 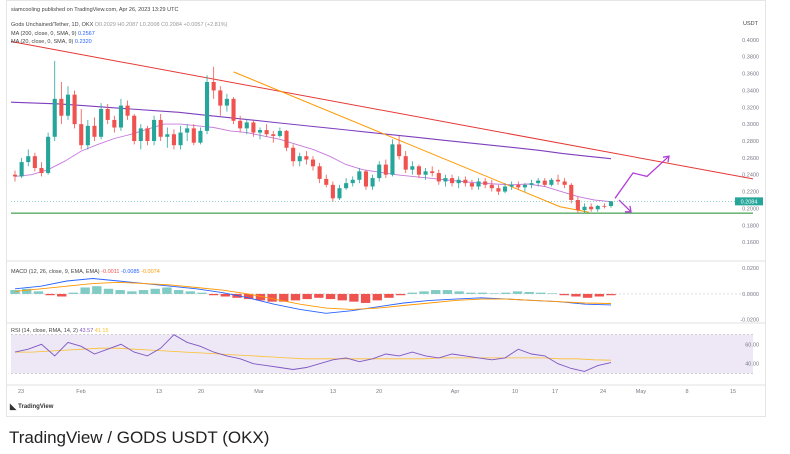 I want to click on rsi-y-tick-label: 40.00, so click(x=752, y=365).